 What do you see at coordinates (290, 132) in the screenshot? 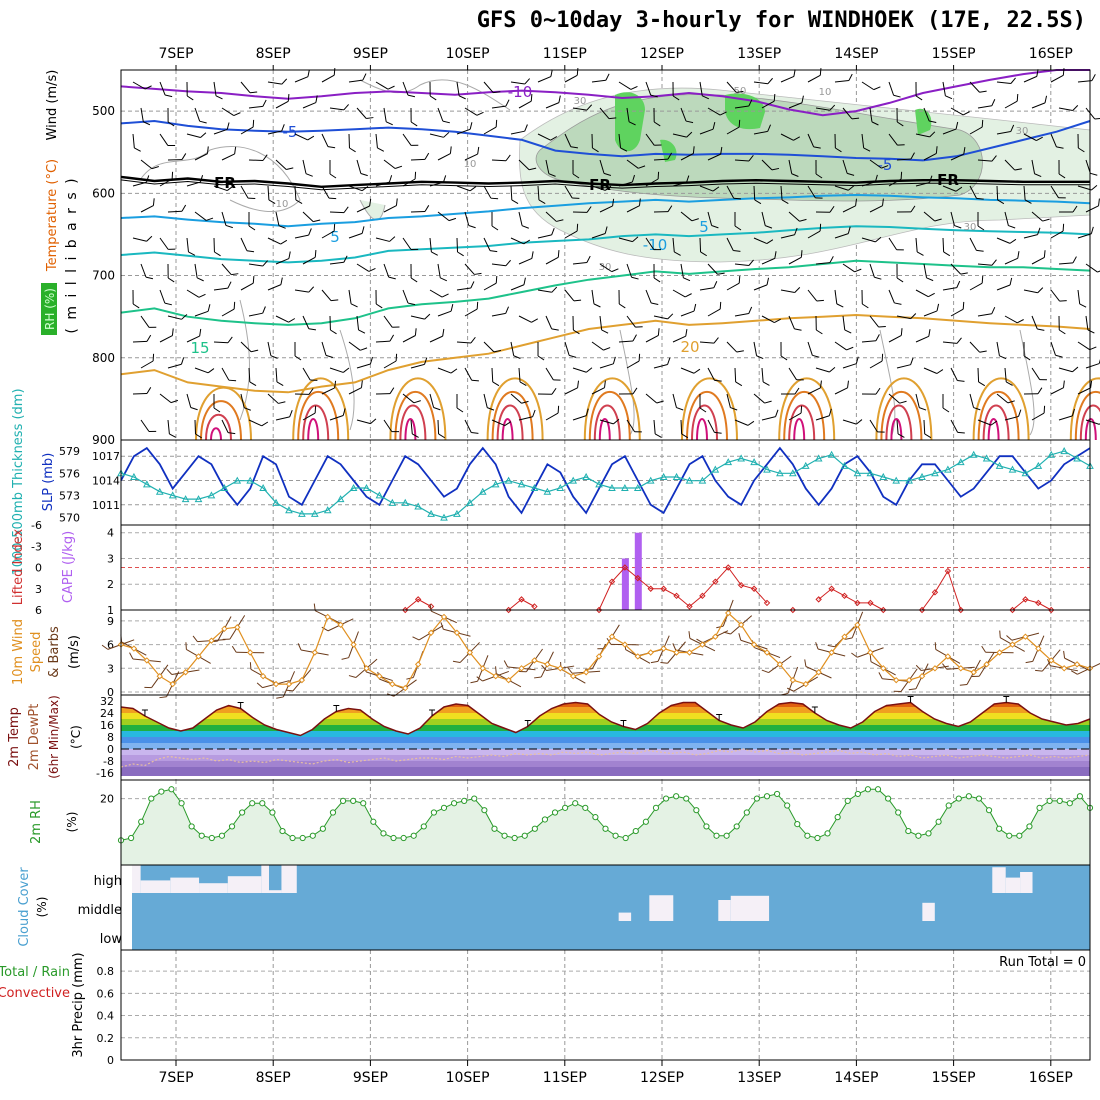
I see `isotherm-label: -5` at bounding box center [290, 132].